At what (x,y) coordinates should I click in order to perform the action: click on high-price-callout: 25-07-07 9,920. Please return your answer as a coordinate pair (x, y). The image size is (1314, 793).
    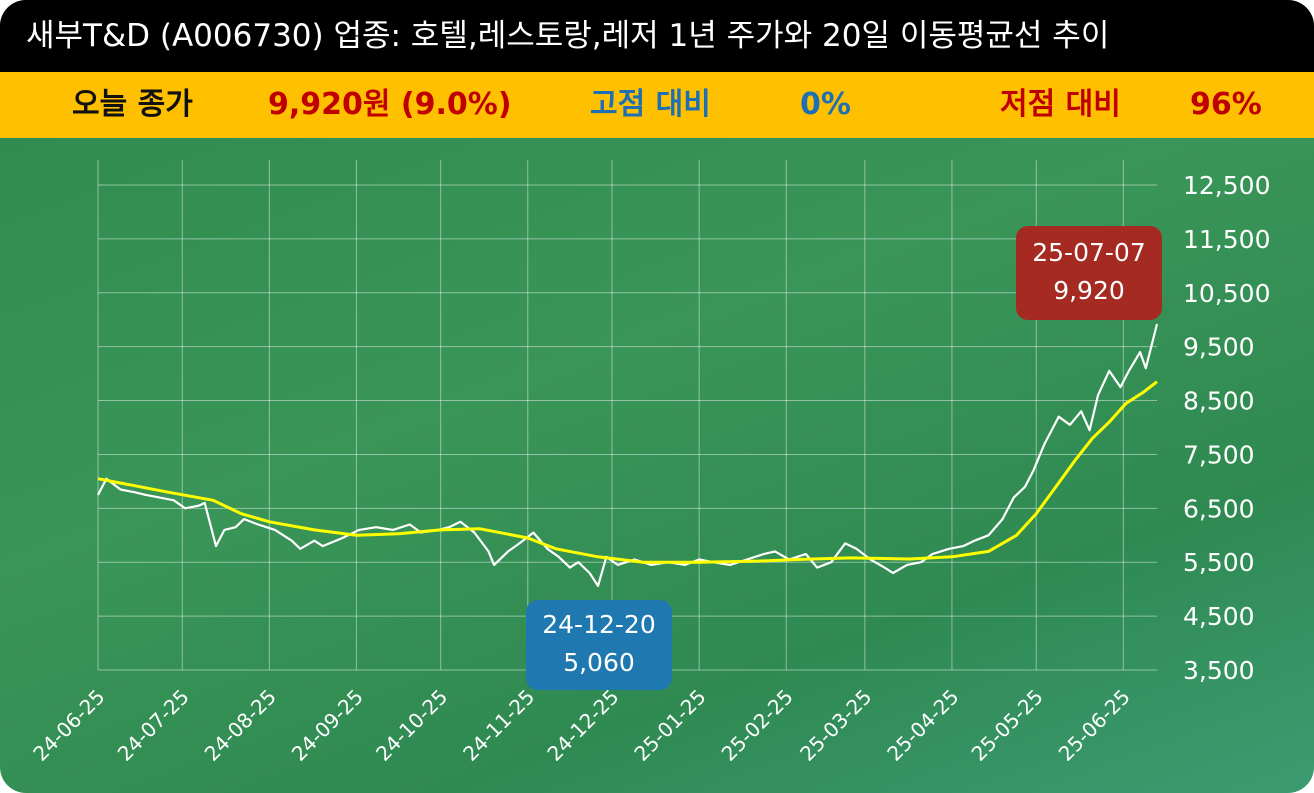
    Looking at the image, I should click on (1089, 273).